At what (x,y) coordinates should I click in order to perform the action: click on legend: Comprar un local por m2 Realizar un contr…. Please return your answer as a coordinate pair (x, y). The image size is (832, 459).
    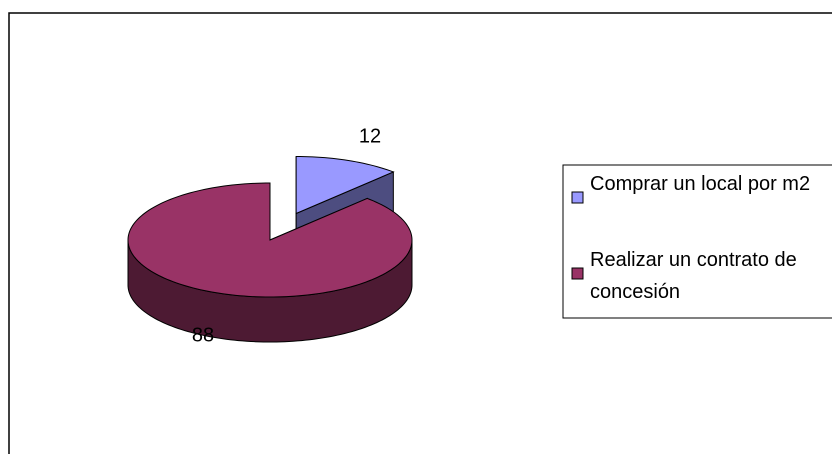
    Looking at the image, I should click on (690, 238).